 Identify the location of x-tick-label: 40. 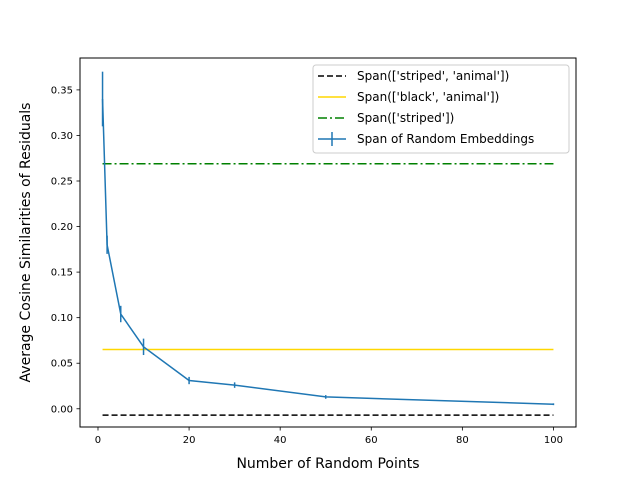
(280, 440).